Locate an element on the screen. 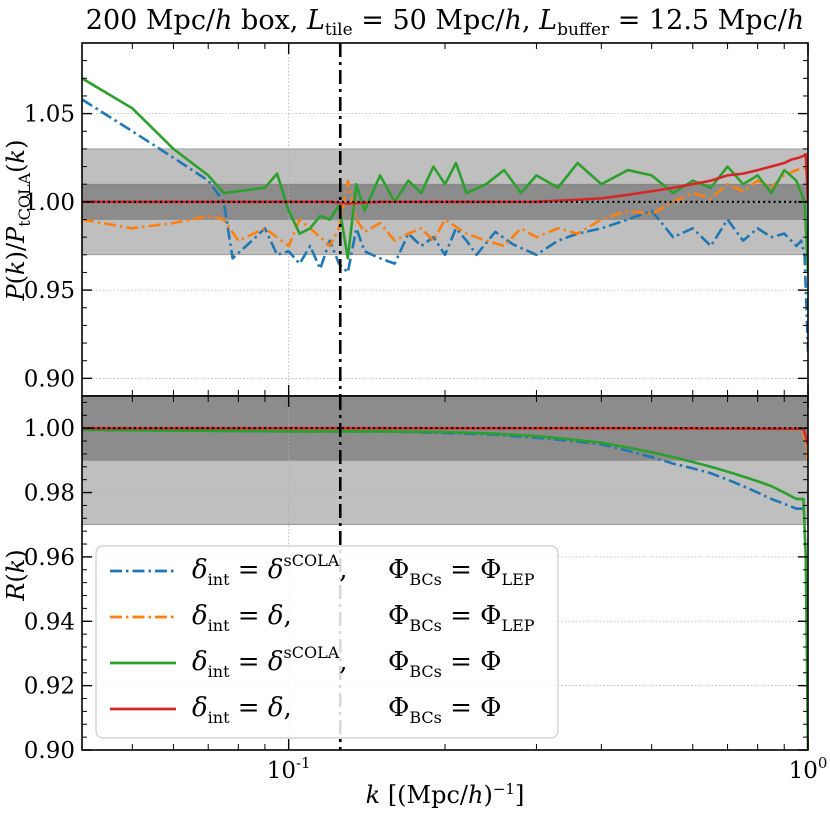 Image resolution: width=830 pixels, height=814 pixels. y-tick-label: 0.98 is located at coordinates (49, 494).